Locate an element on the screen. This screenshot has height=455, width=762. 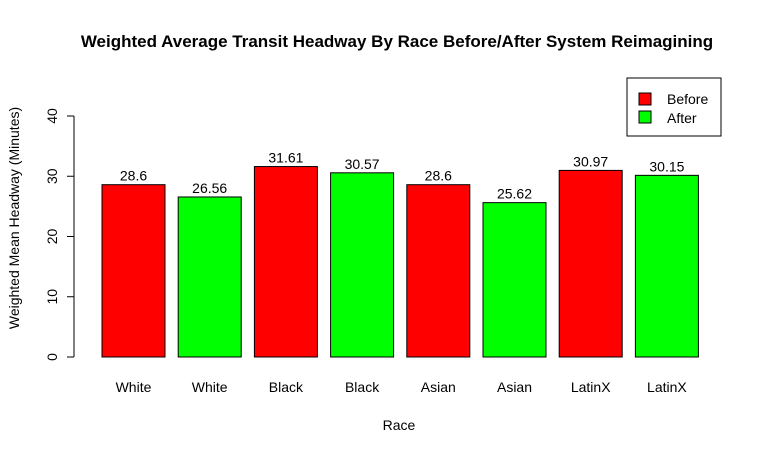
bar-value-label: 26.56 is located at coordinates (209, 188).